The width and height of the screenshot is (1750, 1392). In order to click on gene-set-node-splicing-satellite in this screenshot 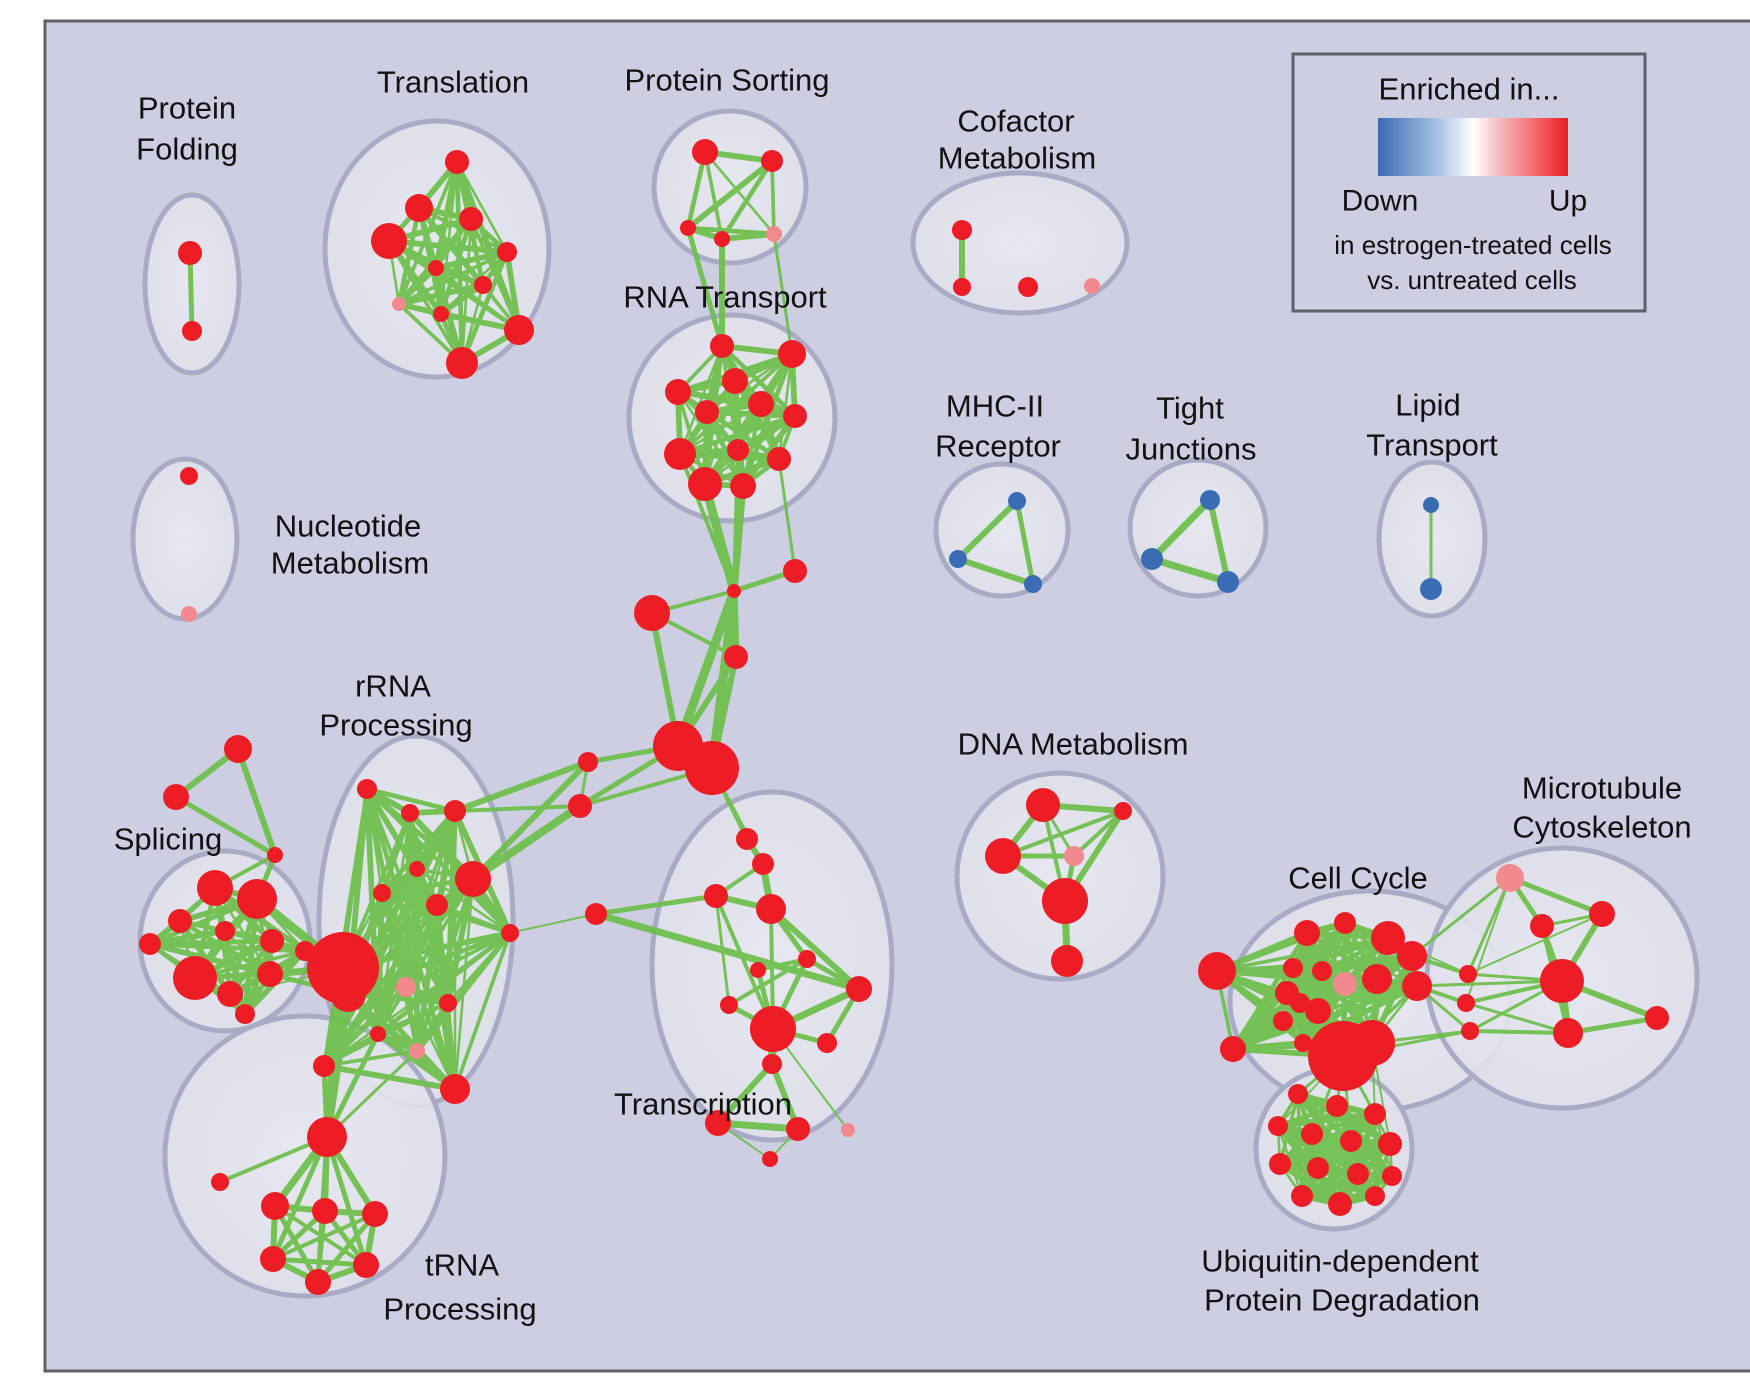, I will do `click(176, 797)`.